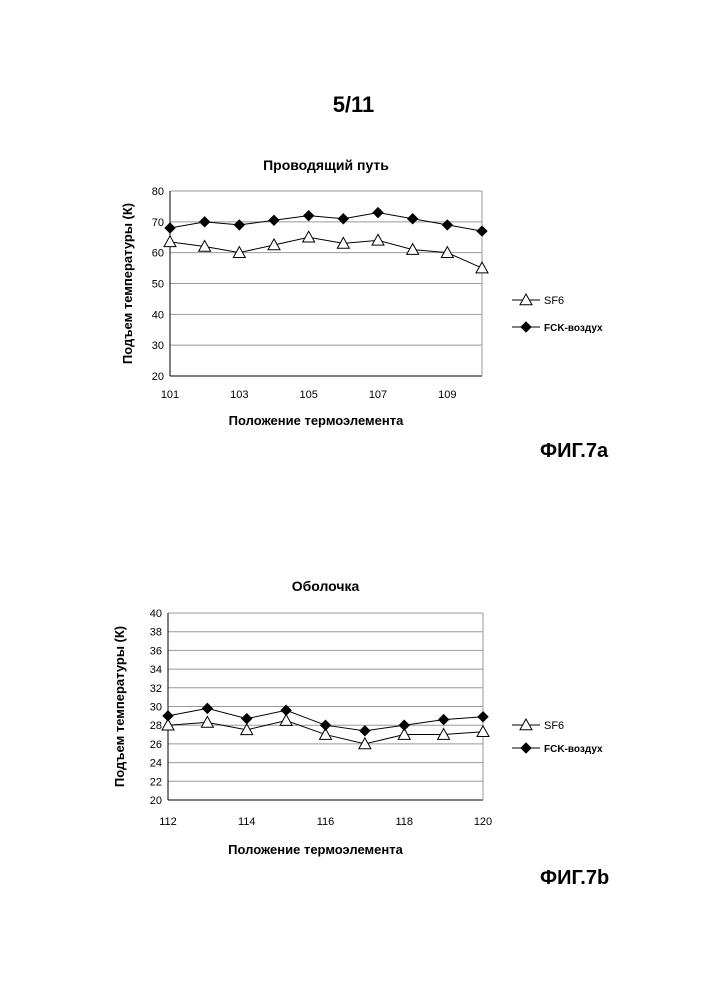 Image resolution: width=707 pixels, height=999 pixels. What do you see at coordinates (326, 165) in the screenshot?
I see `chart-a-title: Проводящий путь` at bounding box center [326, 165].